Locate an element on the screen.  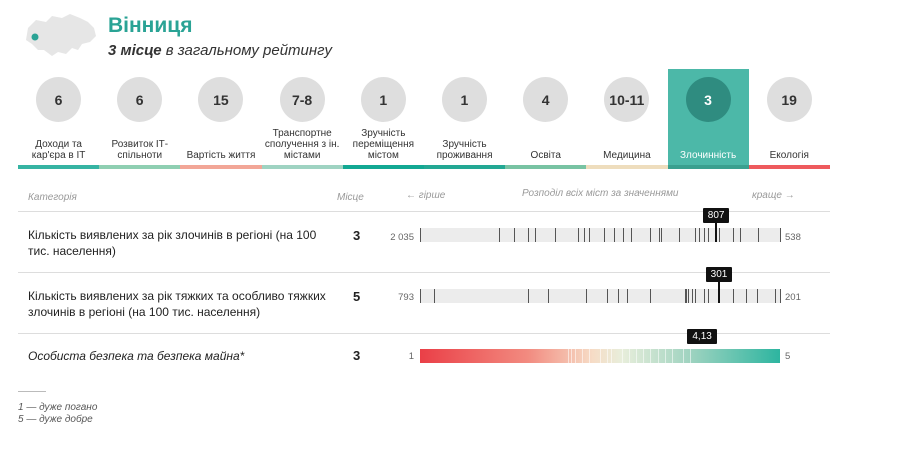
footnote-divider is located at coordinates (32, 391).